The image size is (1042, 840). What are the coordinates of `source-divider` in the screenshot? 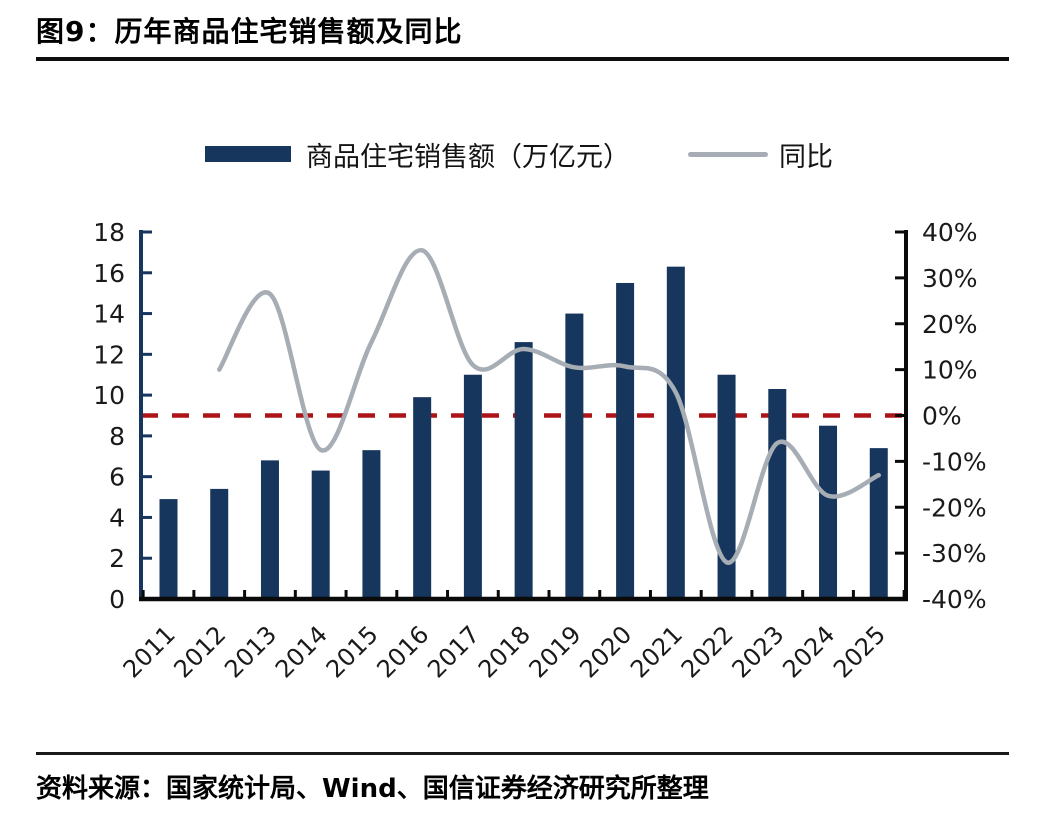 It's located at (522, 753).